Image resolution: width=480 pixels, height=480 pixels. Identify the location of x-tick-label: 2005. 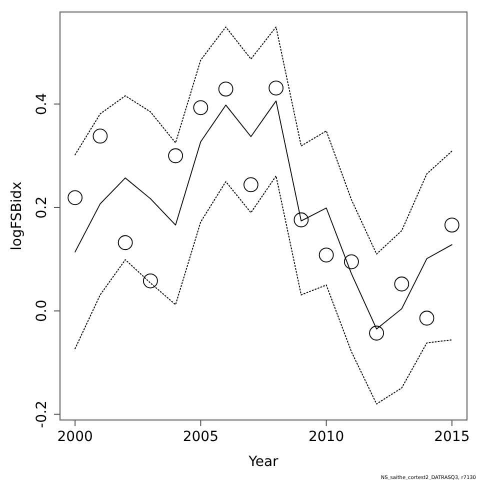
(200, 437).